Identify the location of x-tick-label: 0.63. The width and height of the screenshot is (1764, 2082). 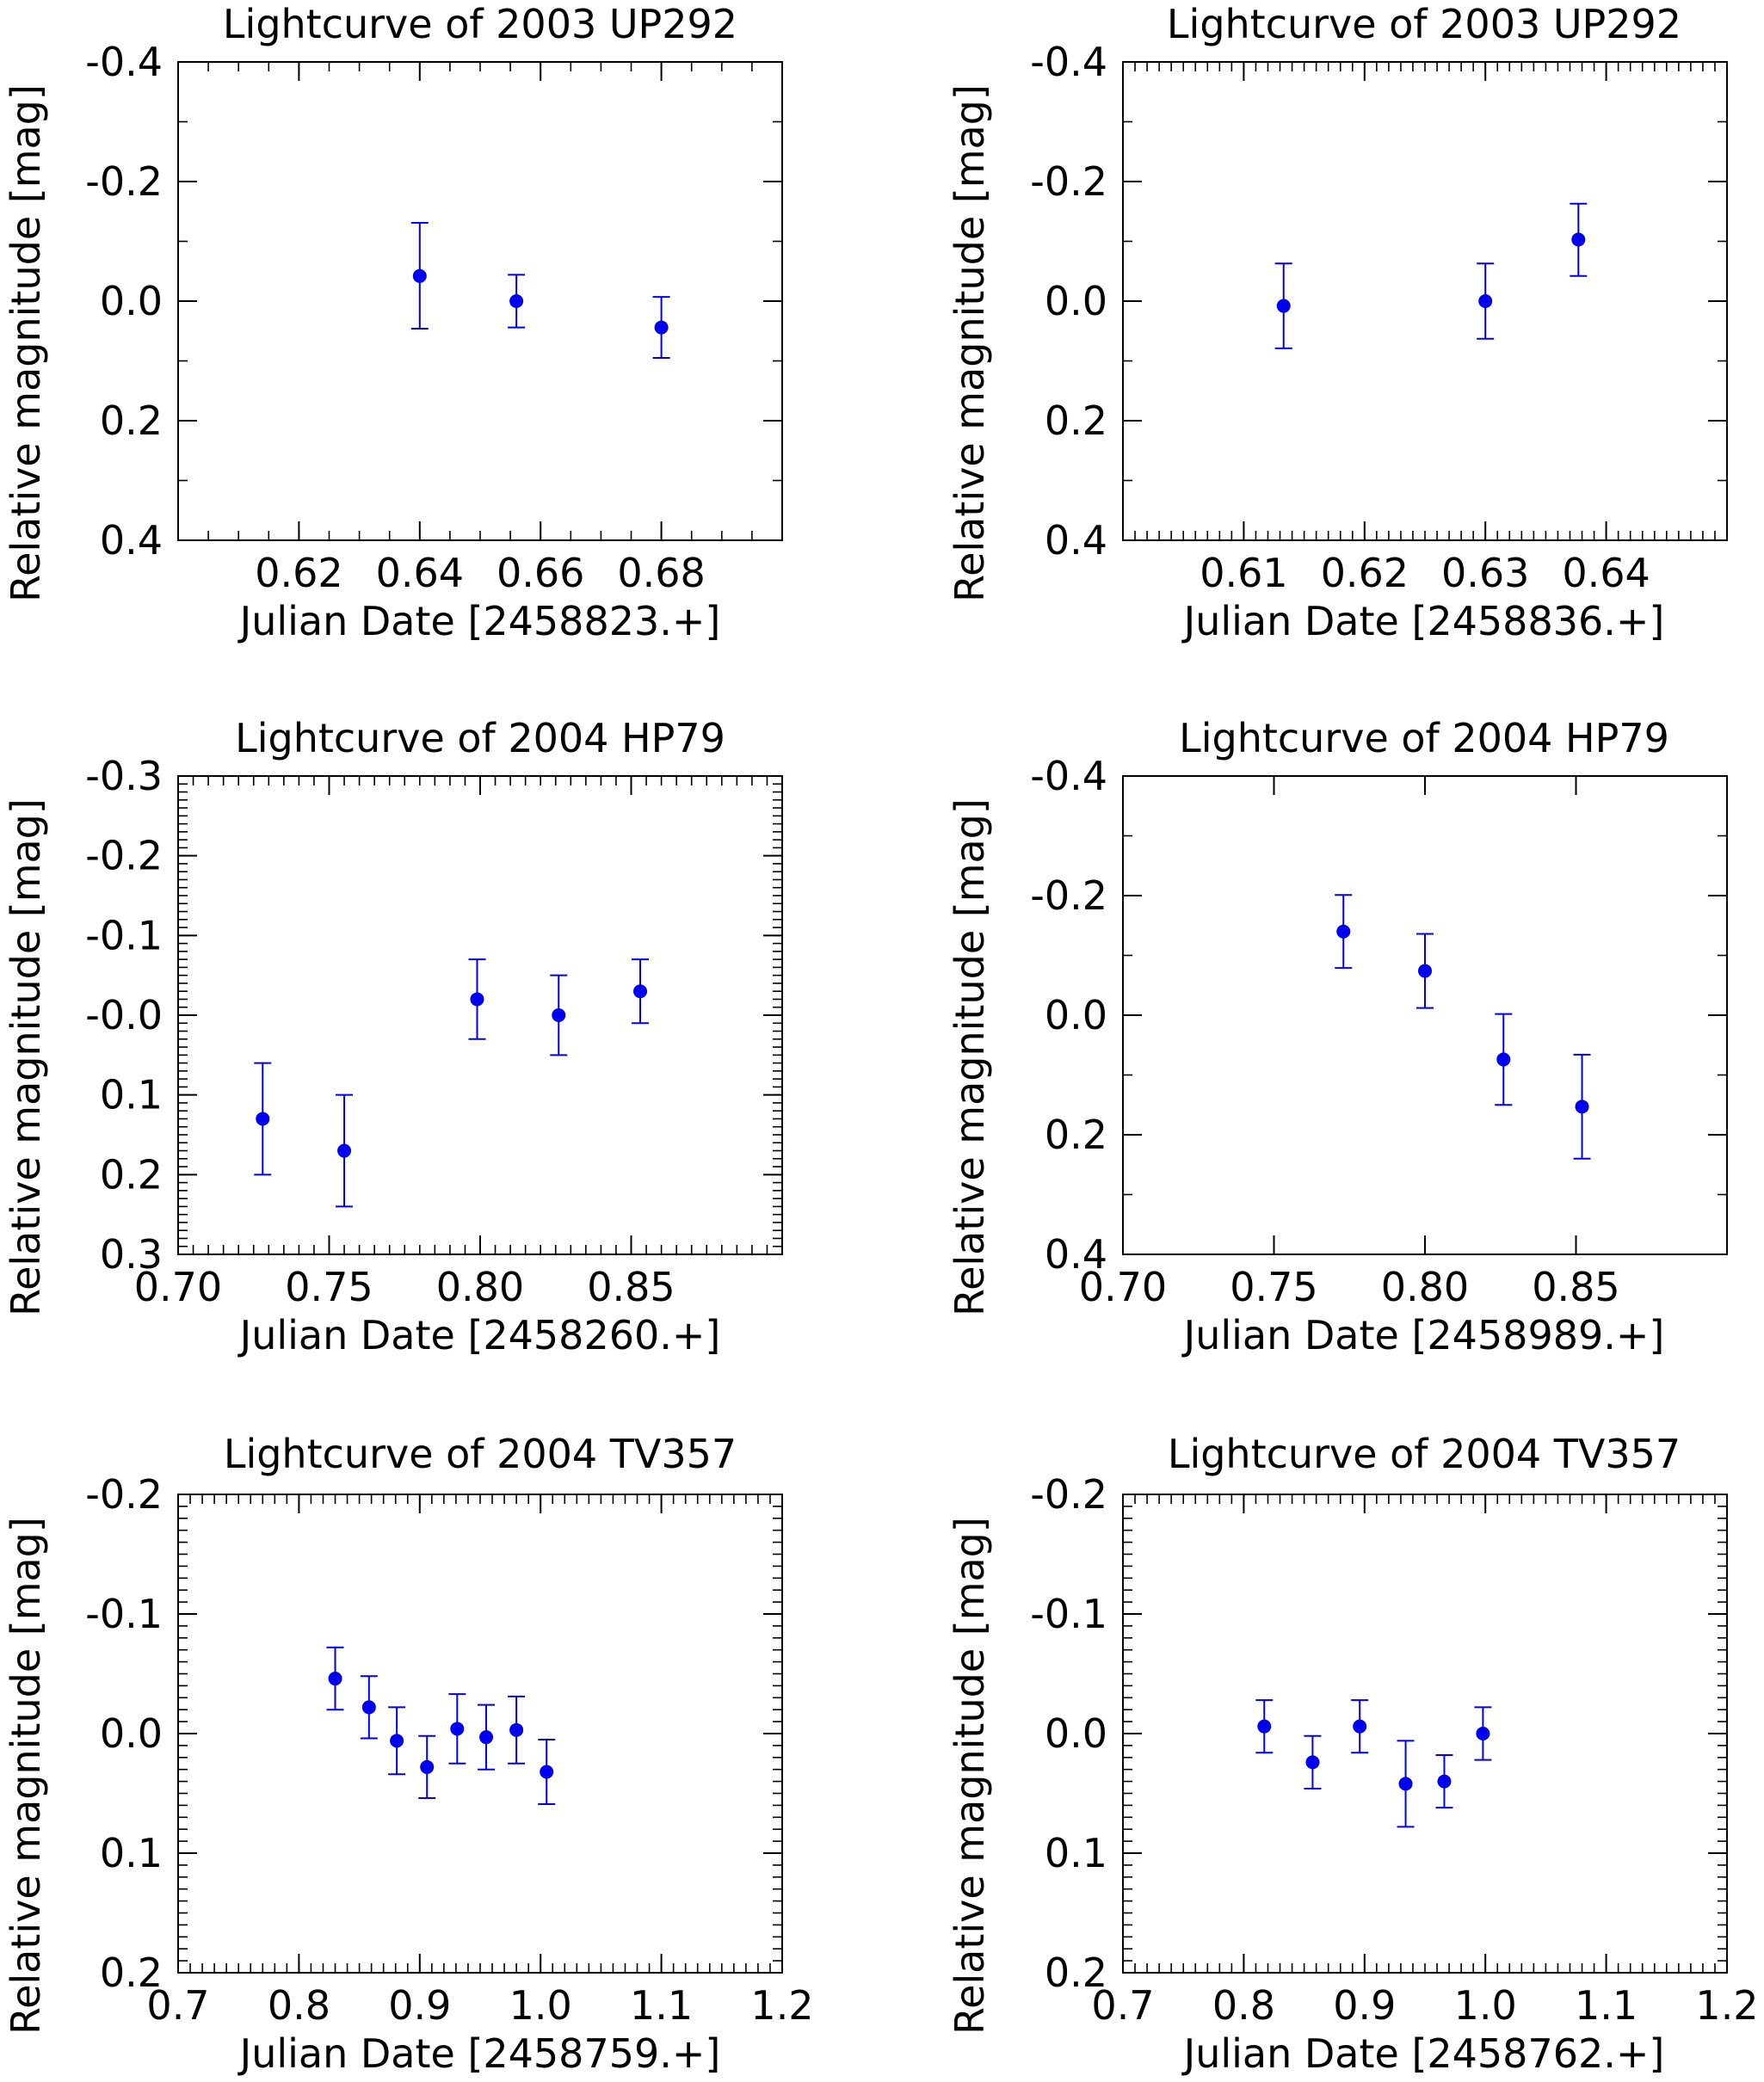
(1485, 573).